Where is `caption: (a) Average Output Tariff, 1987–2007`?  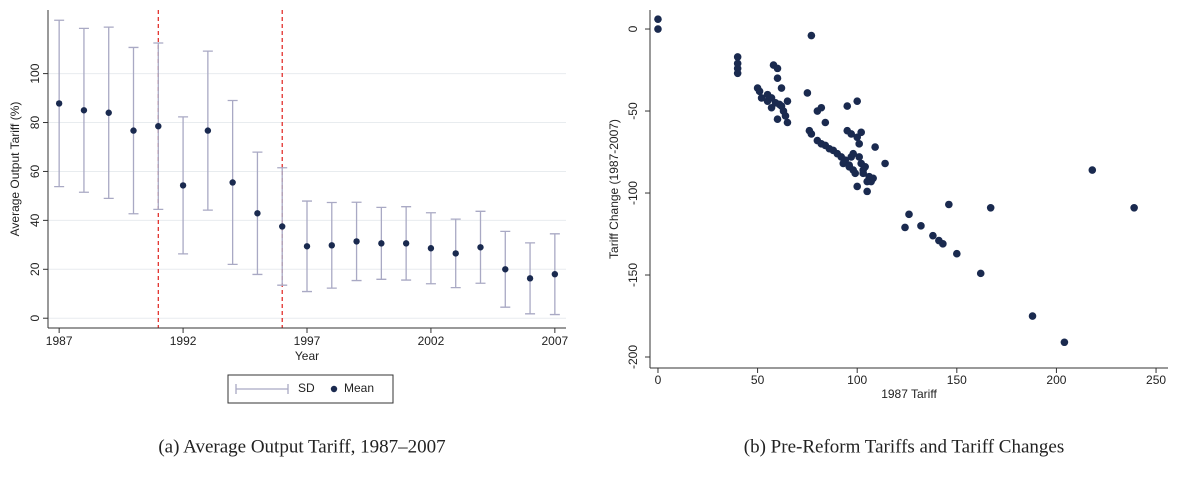
caption: (a) Average Output Tariff, 1987–2007 is located at coordinates (301, 446).